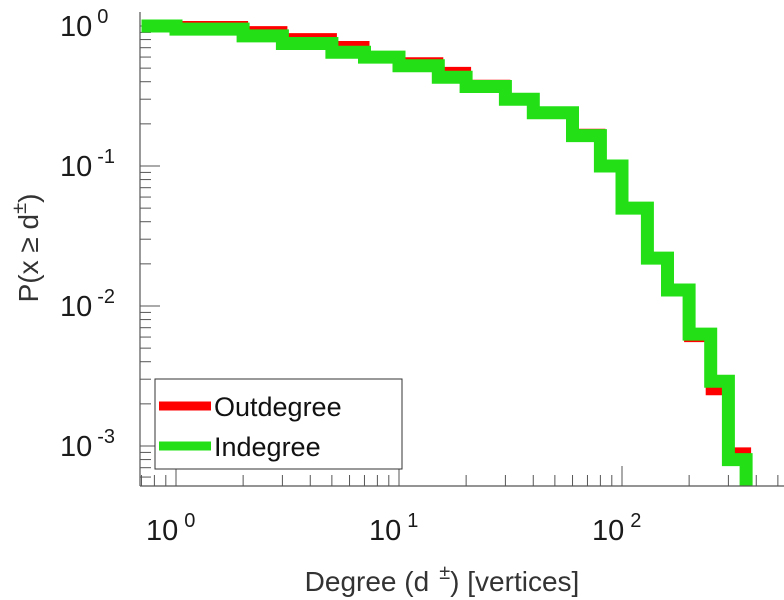 The height and width of the screenshot is (600, 784). Describe the element at coordinates (106, 437) in the screenshot. I see `y-tick-label-exp: -3` at that location.